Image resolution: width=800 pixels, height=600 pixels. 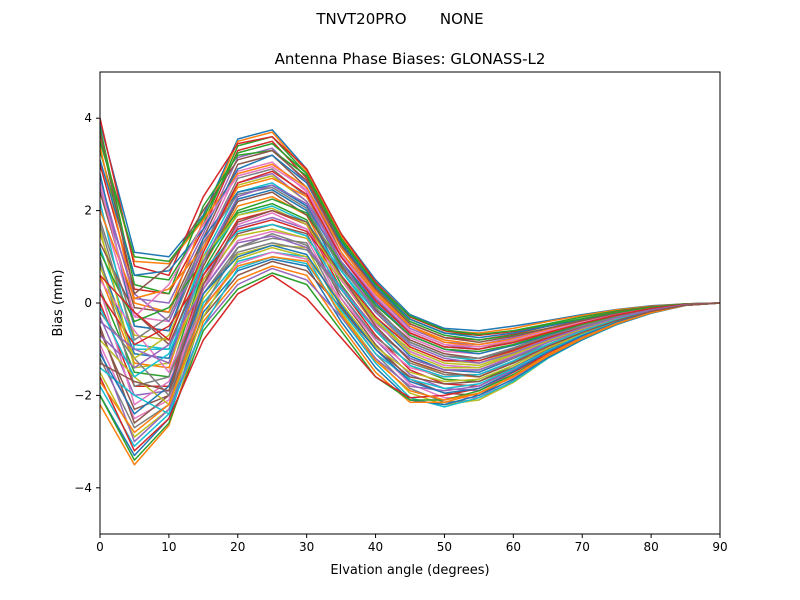 I want to click on y-tick-label: 2, so click(x=88, y=211).